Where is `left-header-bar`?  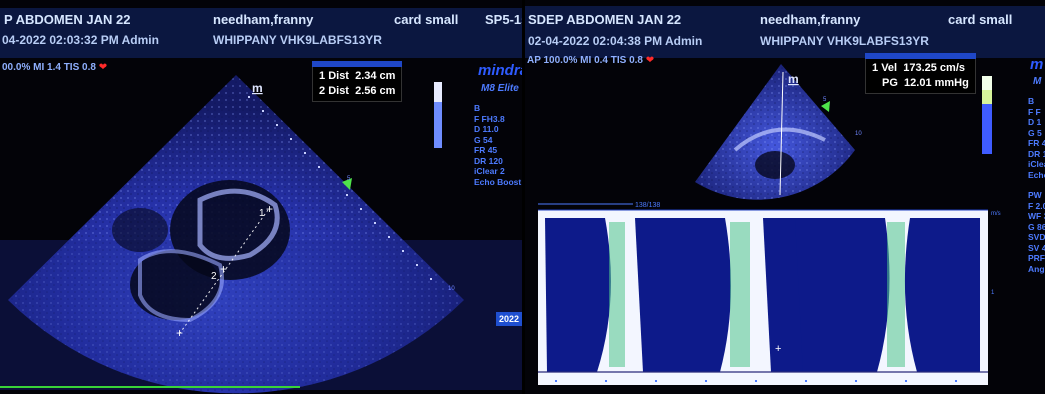
left-header-bar is located at coordinates (261, 33).